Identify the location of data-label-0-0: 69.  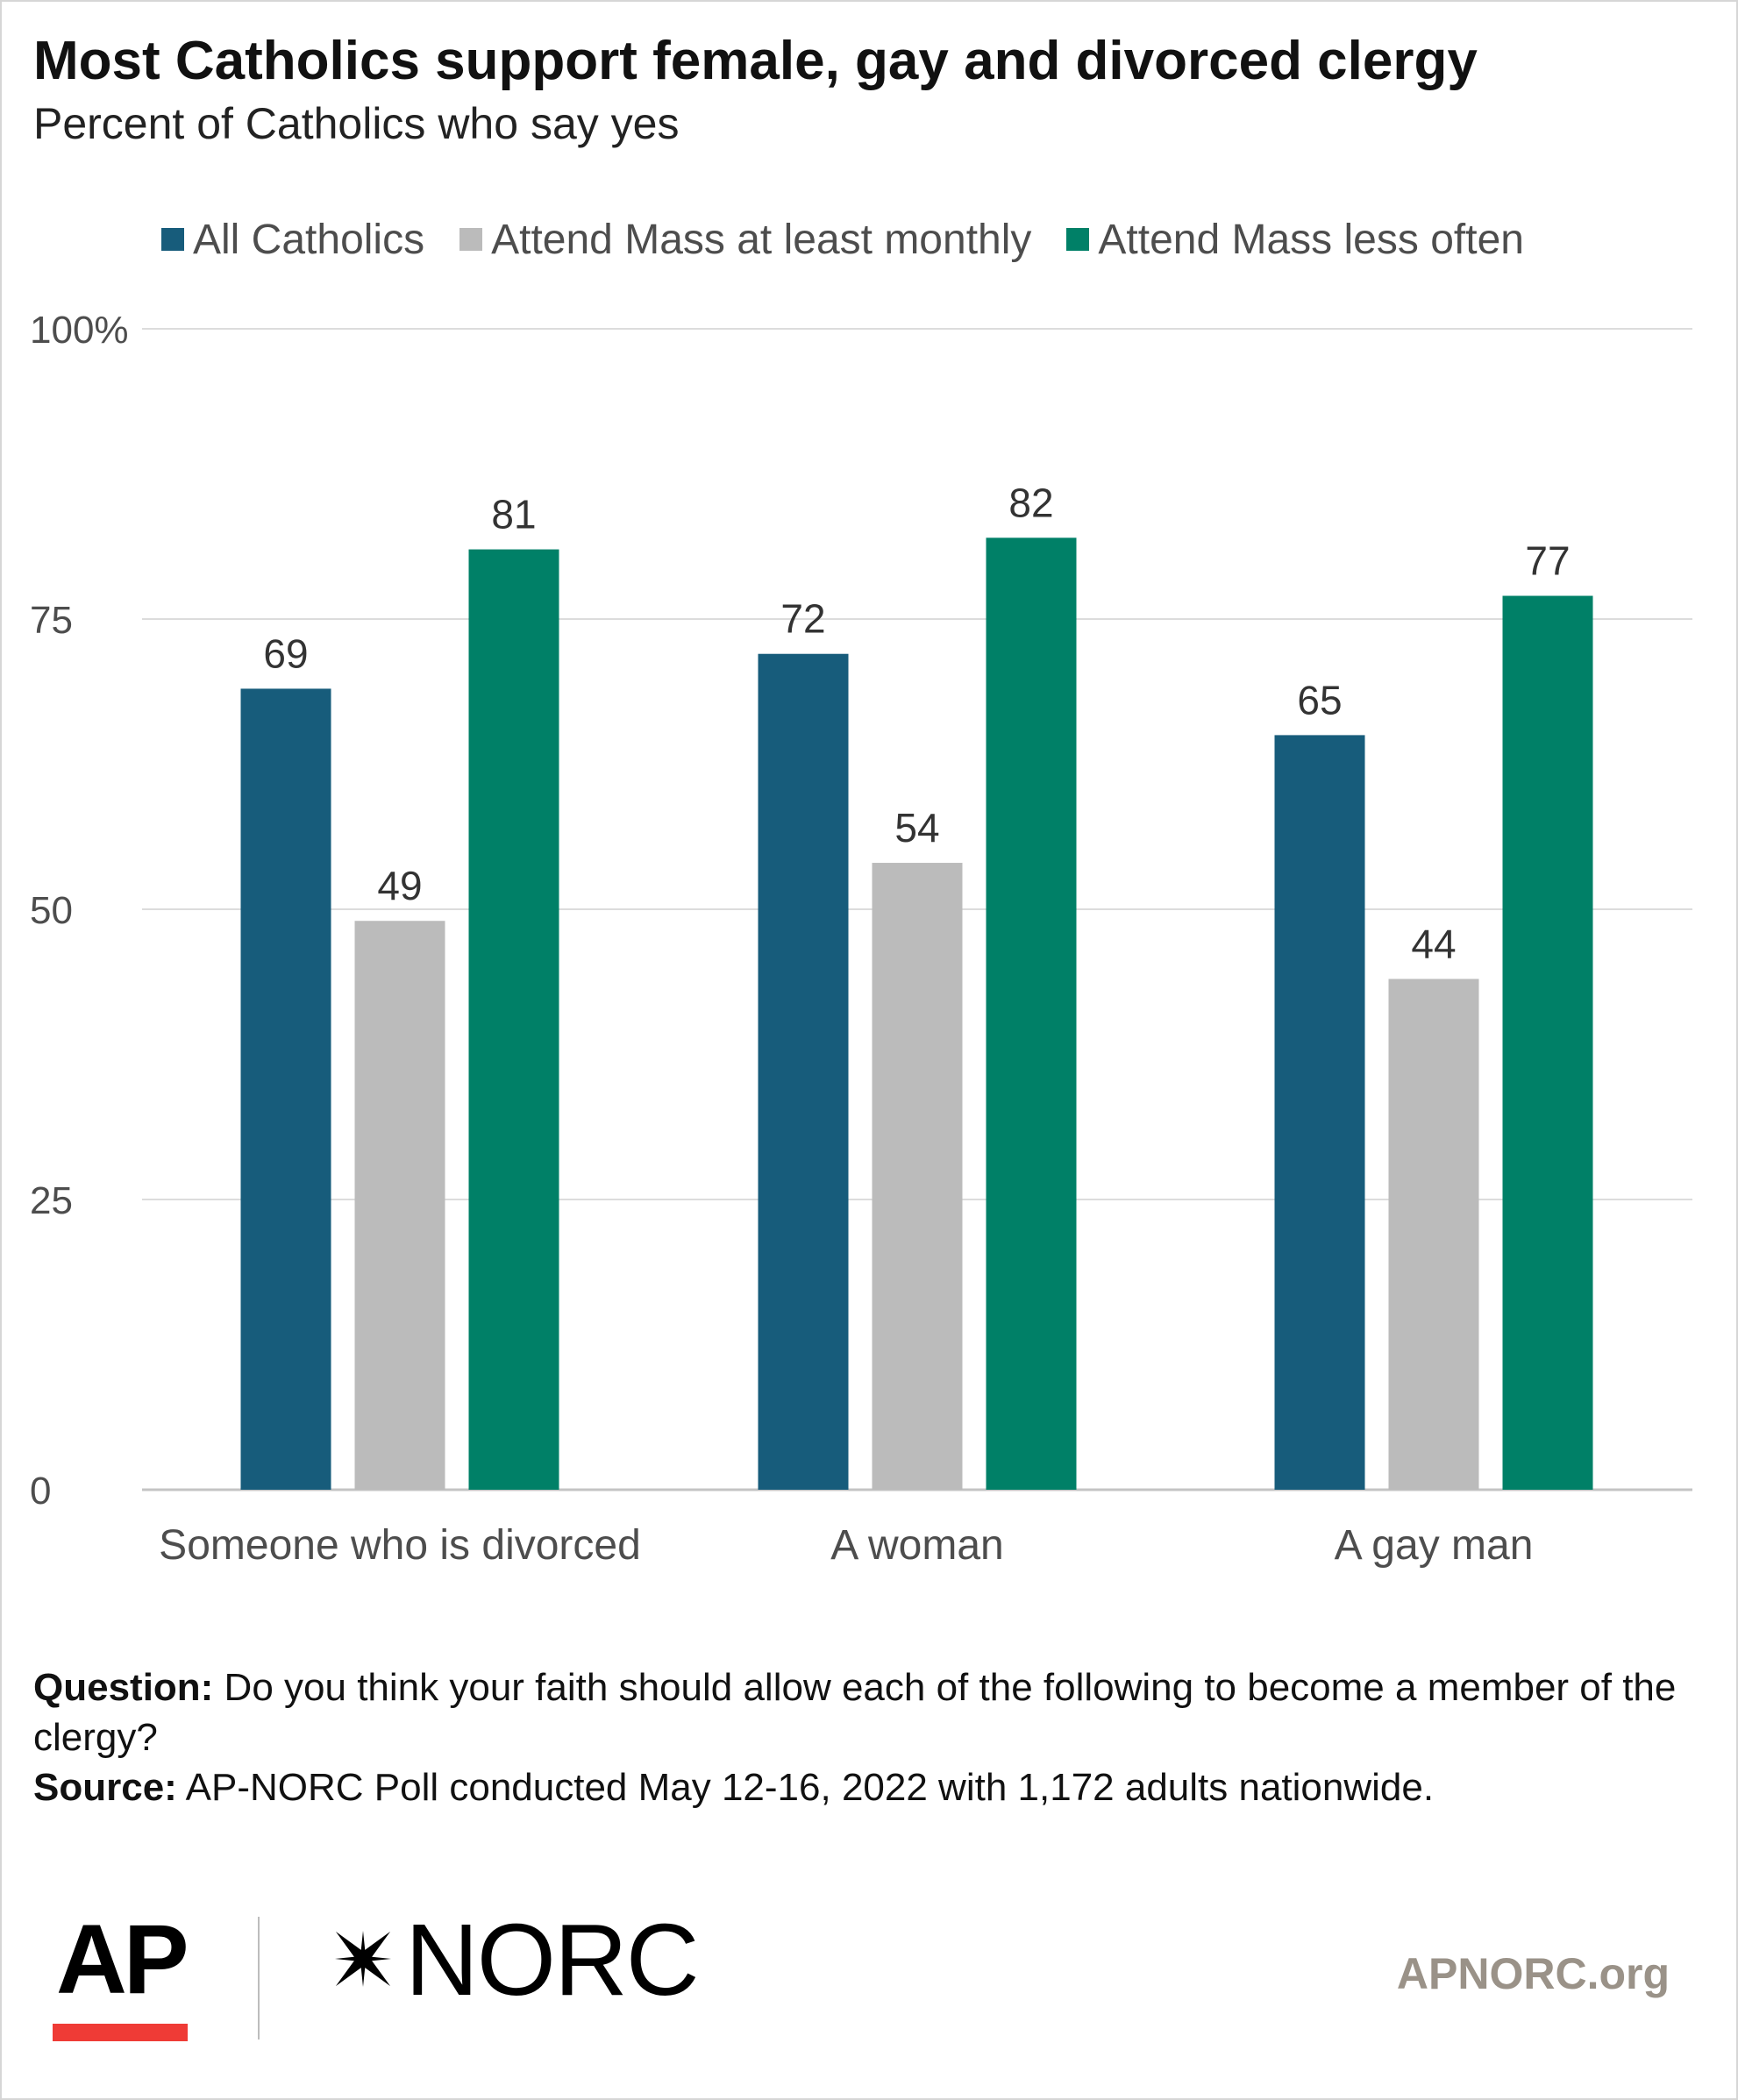
(285, 653).